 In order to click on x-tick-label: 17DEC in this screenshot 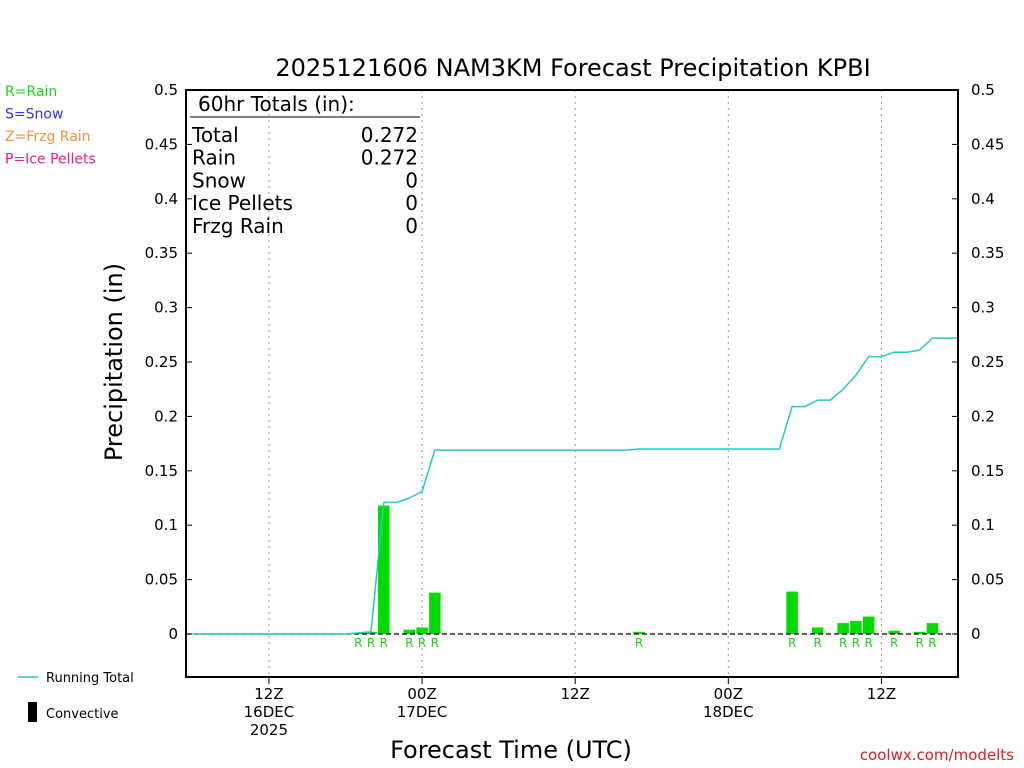, I will do `click(422, 712)`.